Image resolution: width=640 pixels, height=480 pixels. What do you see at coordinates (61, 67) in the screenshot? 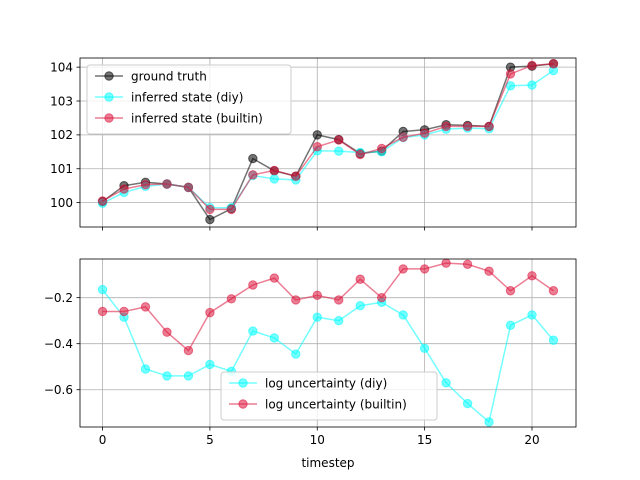
I see `y-tick-label: 104` at bounding box center [61, 67].